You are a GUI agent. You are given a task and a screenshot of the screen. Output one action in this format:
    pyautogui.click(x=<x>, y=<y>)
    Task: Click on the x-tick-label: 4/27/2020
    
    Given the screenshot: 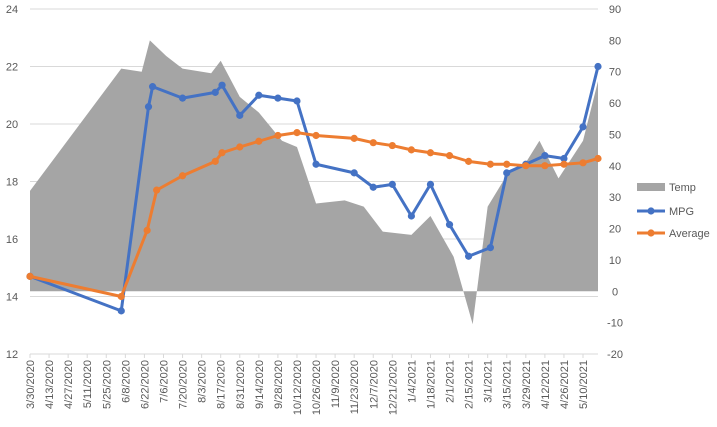 What is the action you would take?
    pyautogui.click(x=69, y=384)
    